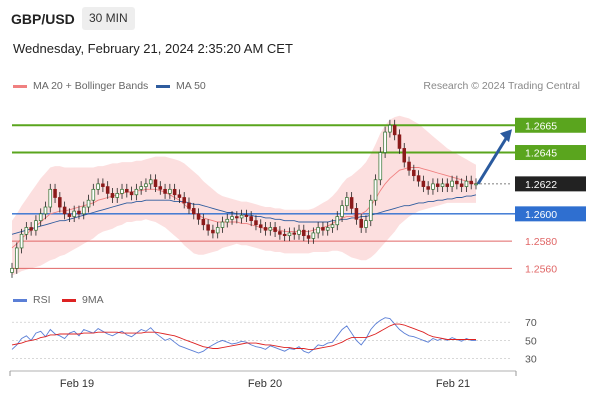 The image size is (590, 400). I want to click on x-tick-label: Feb 19, so click(77, 384).